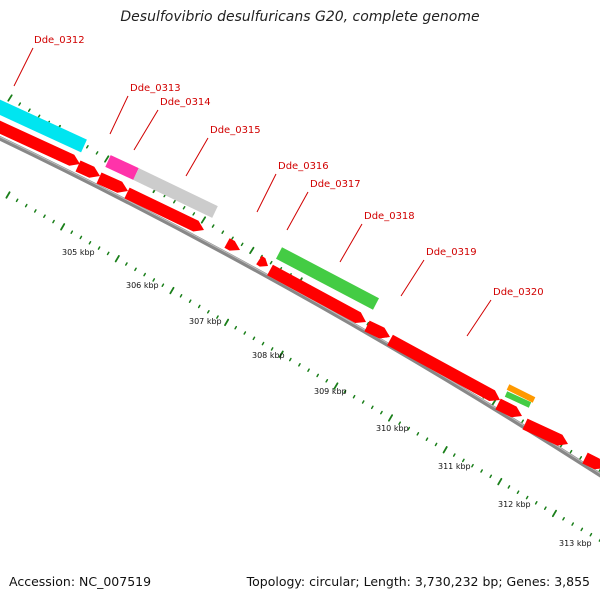 The image size is (600, 600). Describe the element at coordinates (59, 40) in the screenshot. I see `gene-label: Dde_0312` at that location.